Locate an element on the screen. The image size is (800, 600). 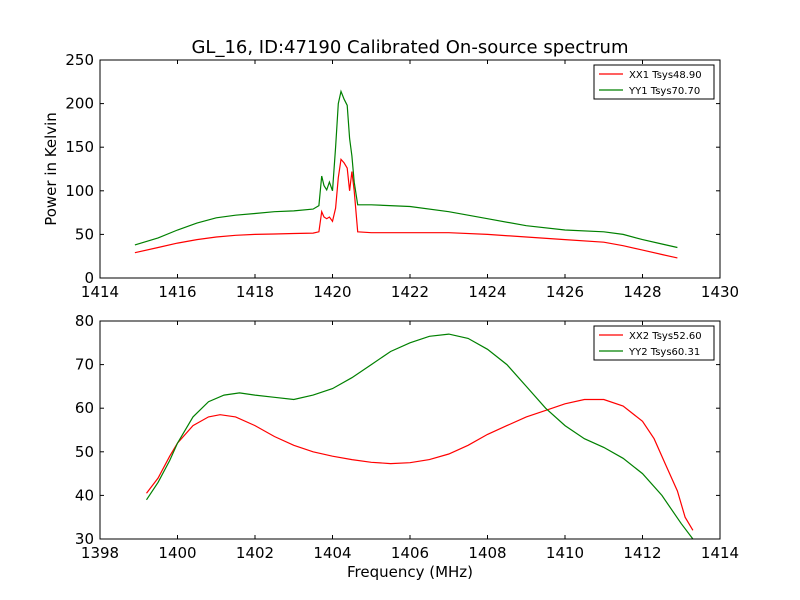
x-tick-label: 1400 is located at coordinates (177, 553).